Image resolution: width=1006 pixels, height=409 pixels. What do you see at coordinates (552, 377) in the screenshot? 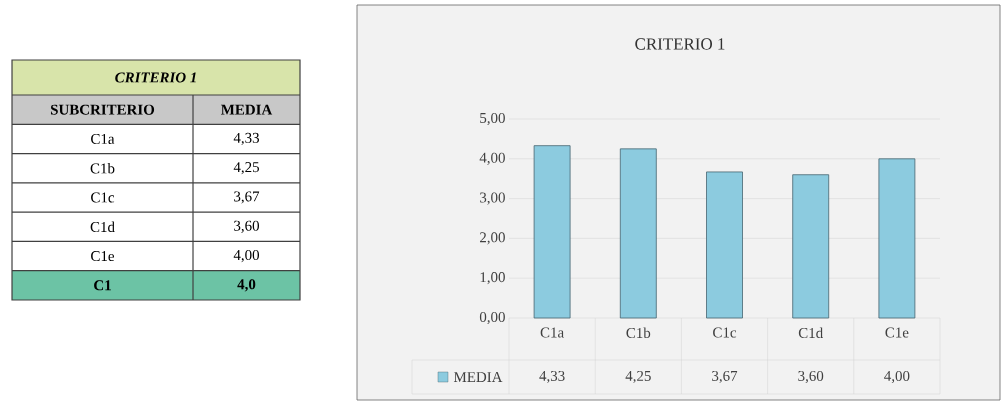
I see `data-label: 4,33` at bounding box center [552, 377].